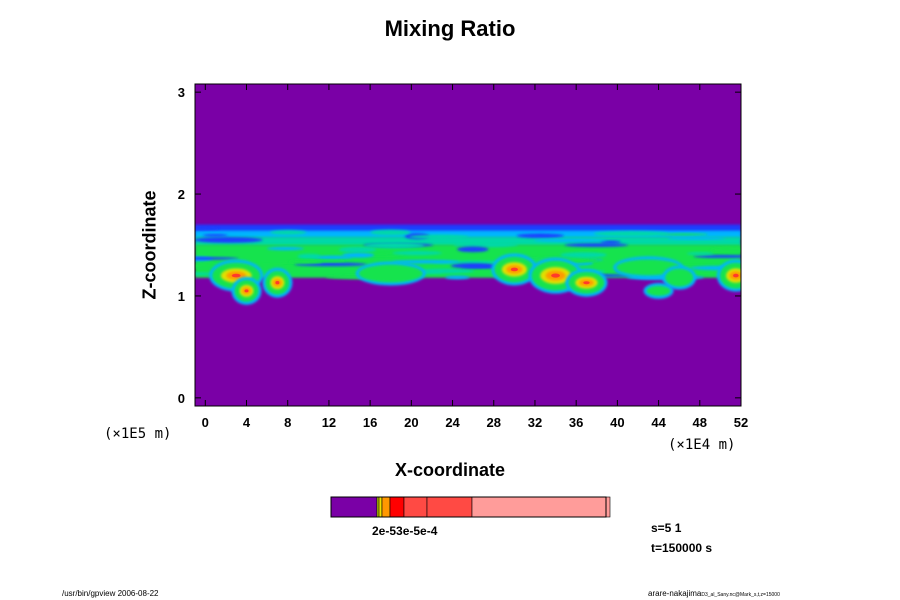 The height and width of the screenshot is (600, 900). What do you see at coordinates (666, 528) in the screenshot?
I see `step-label: s=5 1` at bounding box center [666, 528].